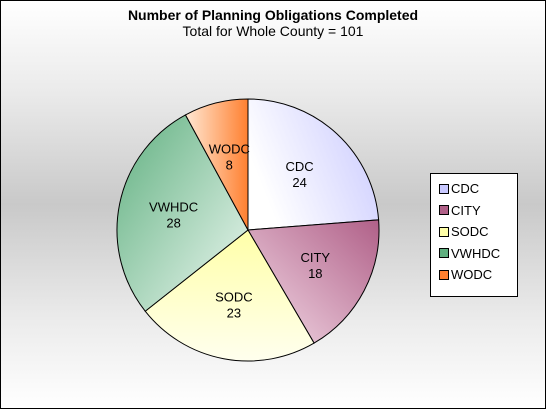  Describe the element at coordinates (234, 297) in the screenshot. I see `slice-label-sodc: SODC` at that location.